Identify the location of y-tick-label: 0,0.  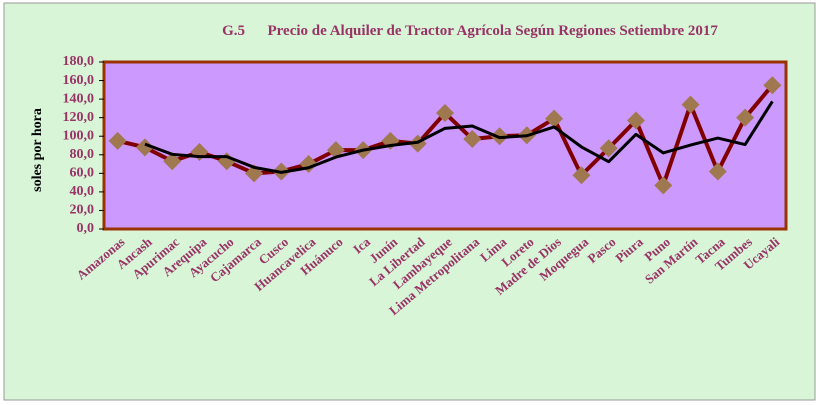
(86, 228).